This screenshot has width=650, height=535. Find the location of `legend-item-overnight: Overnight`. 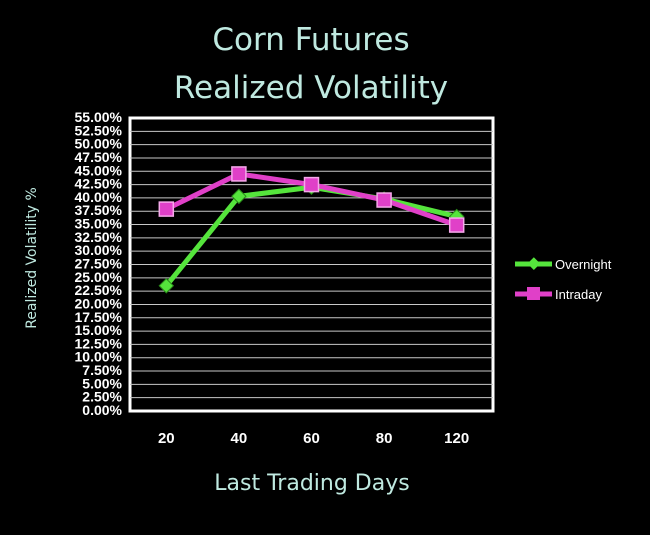

legend-item-overnight: Overnight is located at coordinates (563, 264).